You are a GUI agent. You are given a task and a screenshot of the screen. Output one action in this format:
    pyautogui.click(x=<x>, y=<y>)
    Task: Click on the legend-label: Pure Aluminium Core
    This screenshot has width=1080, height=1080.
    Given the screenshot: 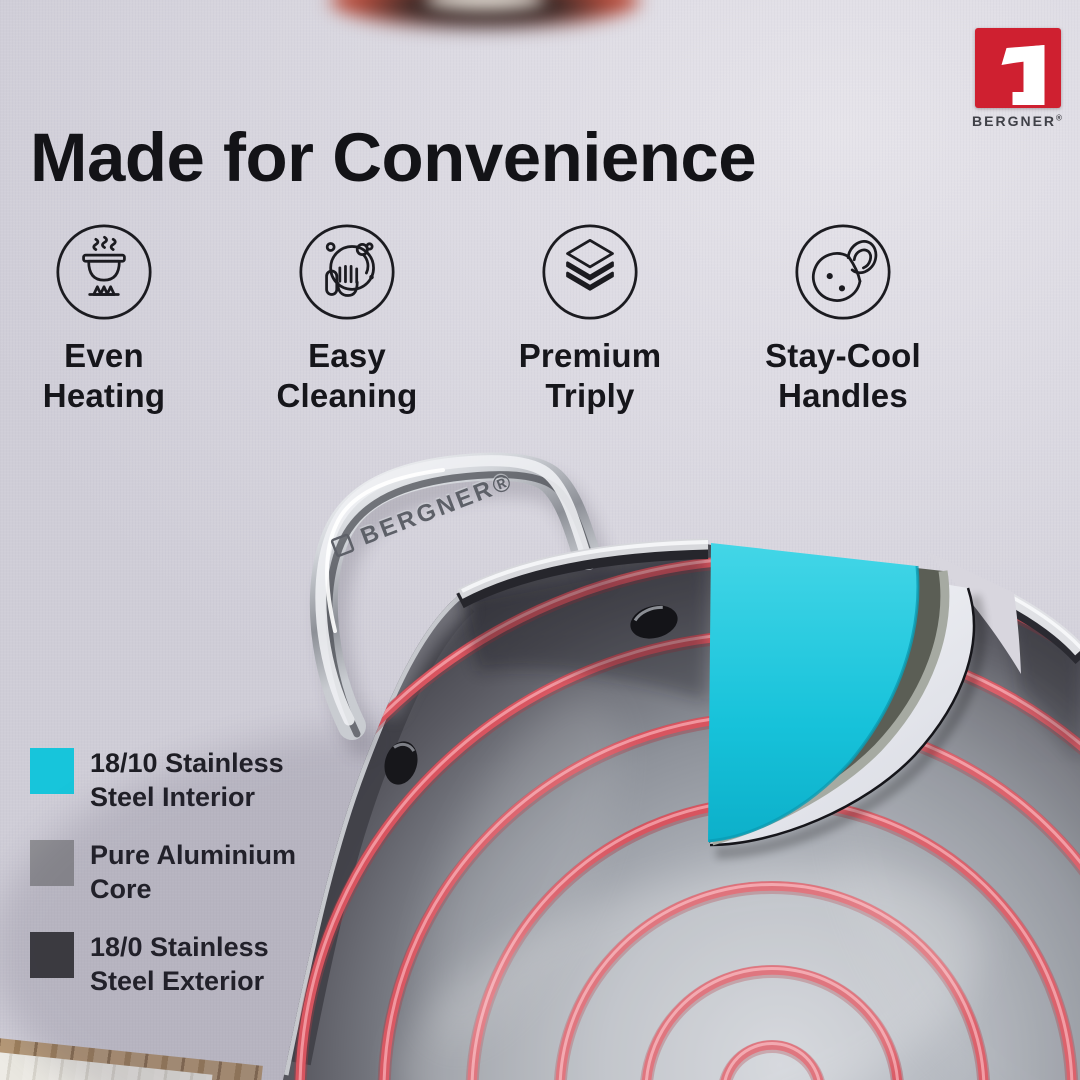 What is the action you would take?
    pyautogui.click(x=193, y=872)
    